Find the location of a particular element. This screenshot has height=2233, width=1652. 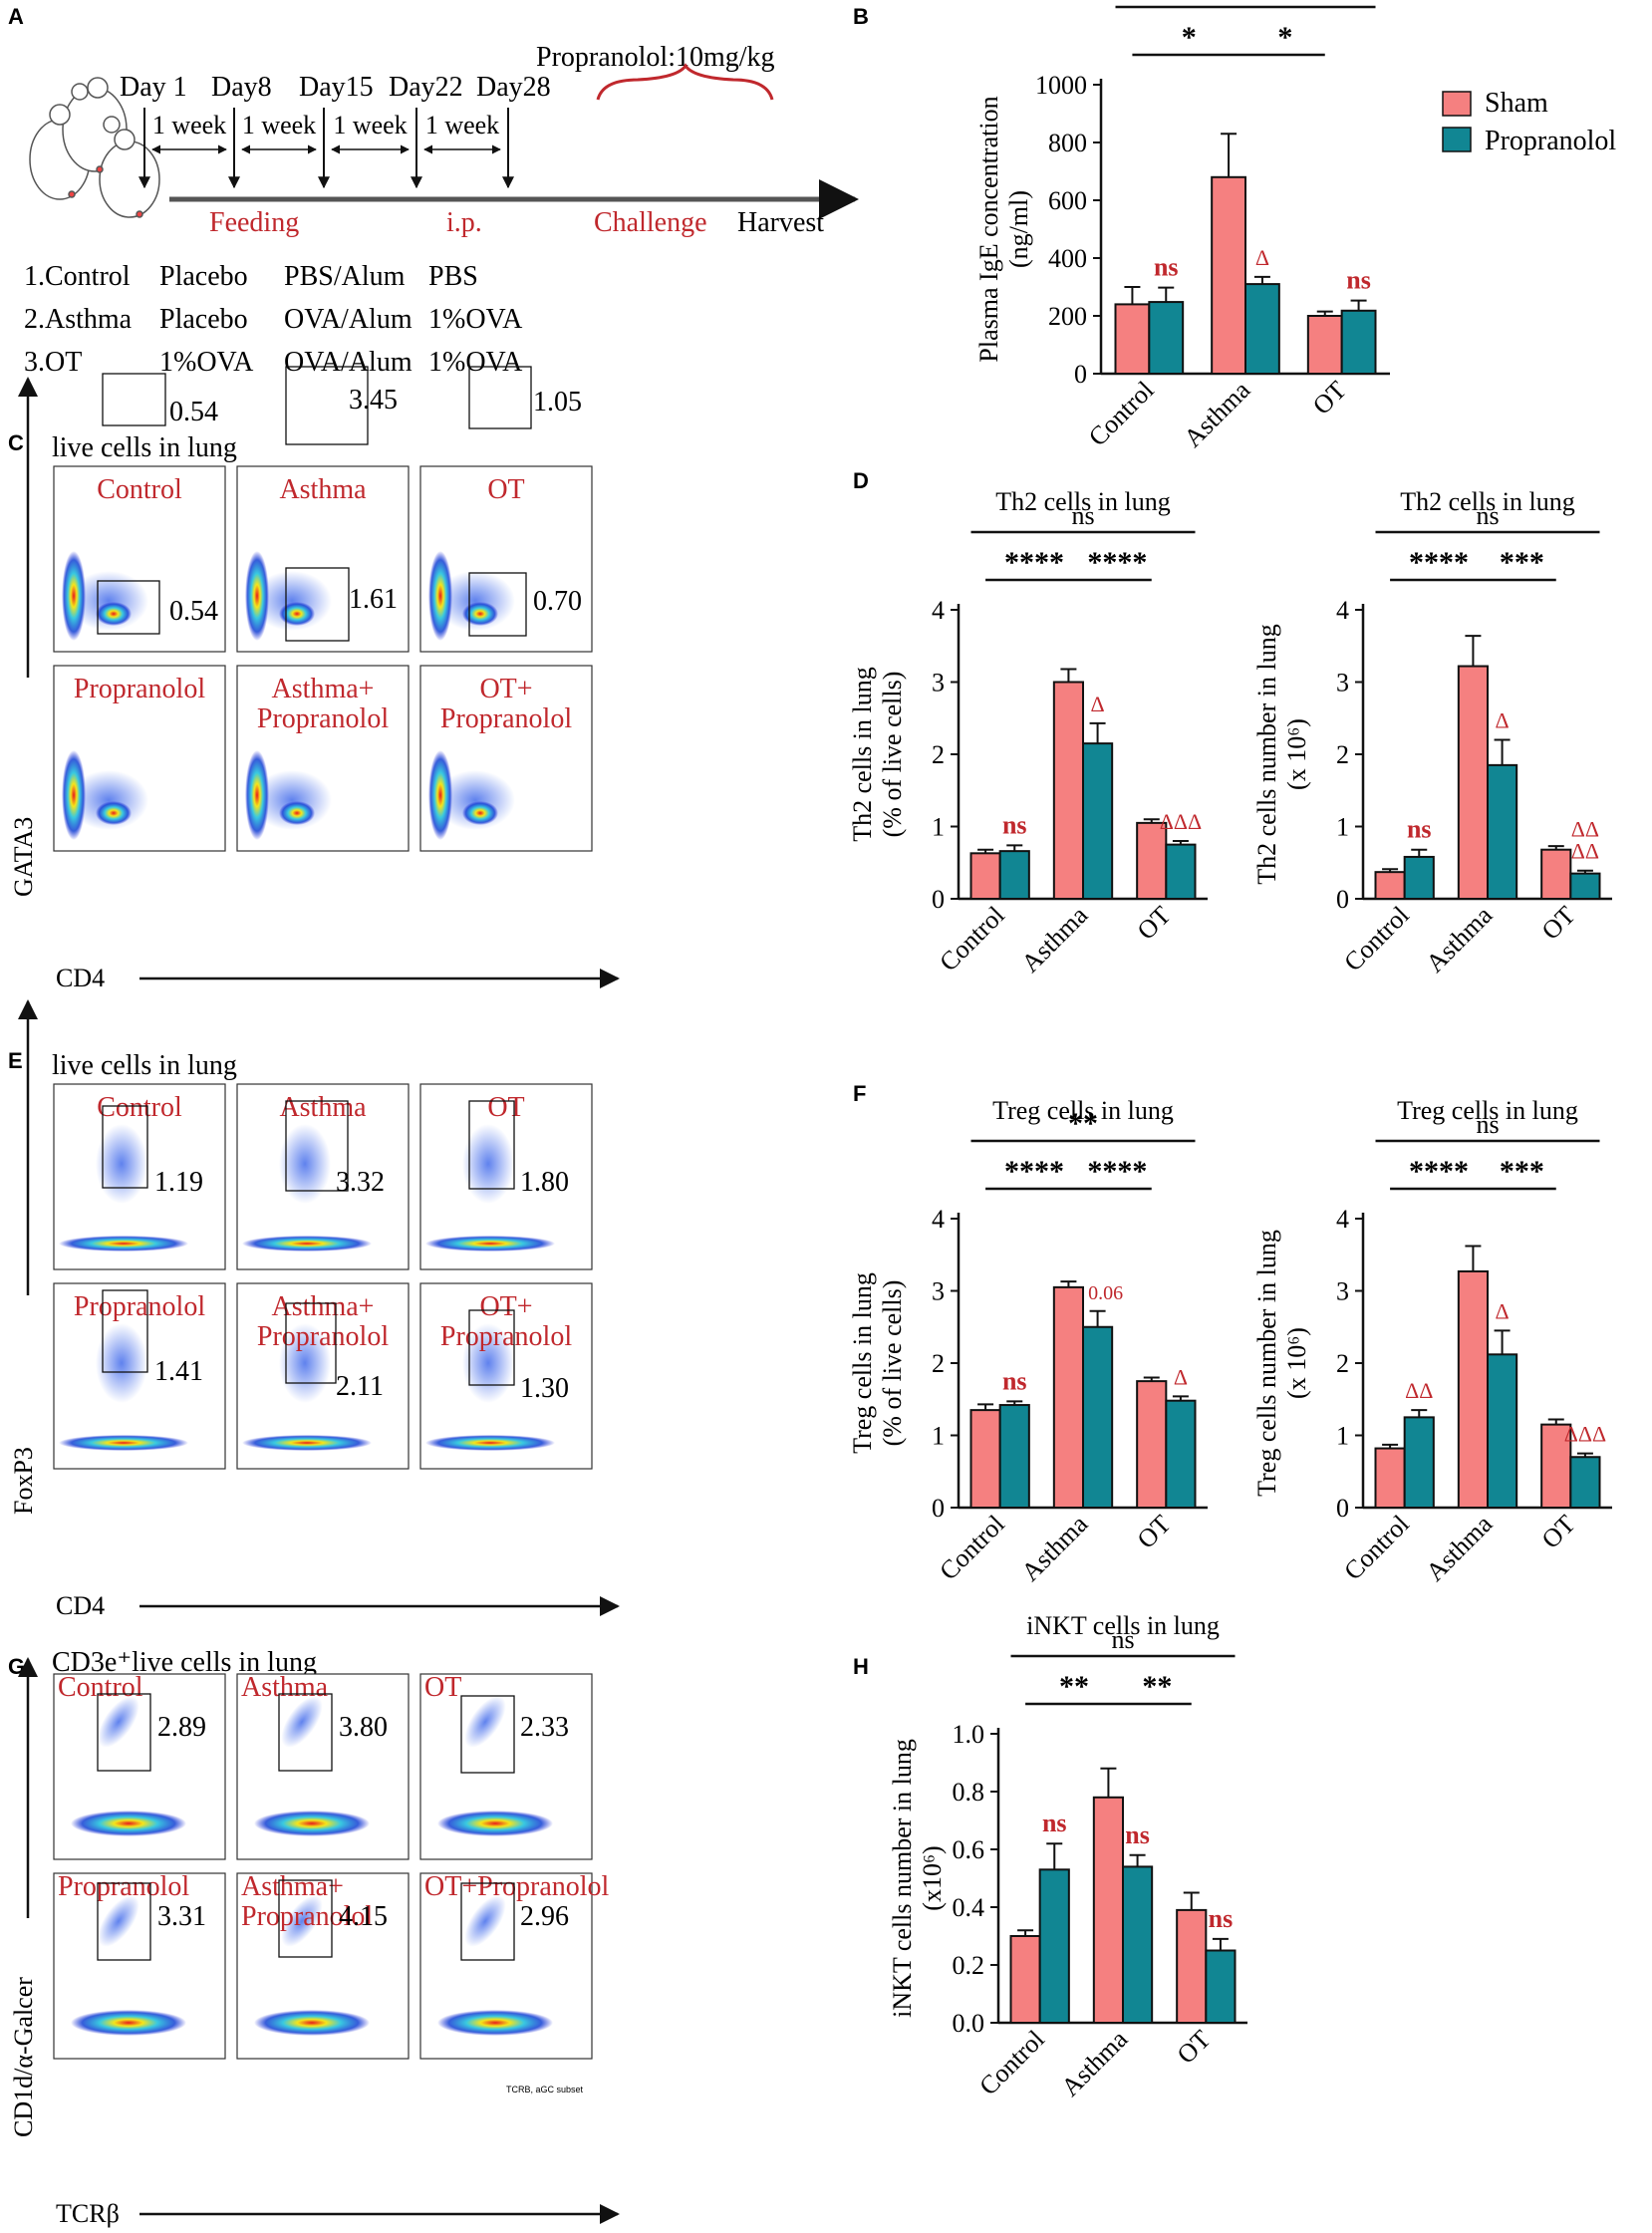

y-axis-label: Treg cells in lung is located at coordinates (862, 1363).